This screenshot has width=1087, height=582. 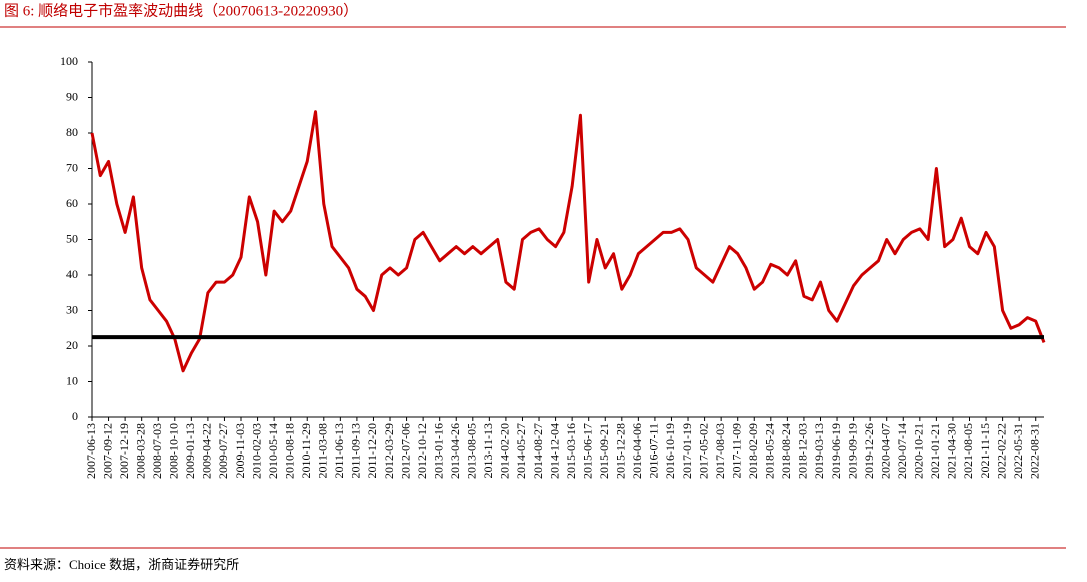 What do you see at coordinates (753, 451) in the screenshot?
I see `x-tick-label: 2018-02-09` at bounding box center [753, 451].